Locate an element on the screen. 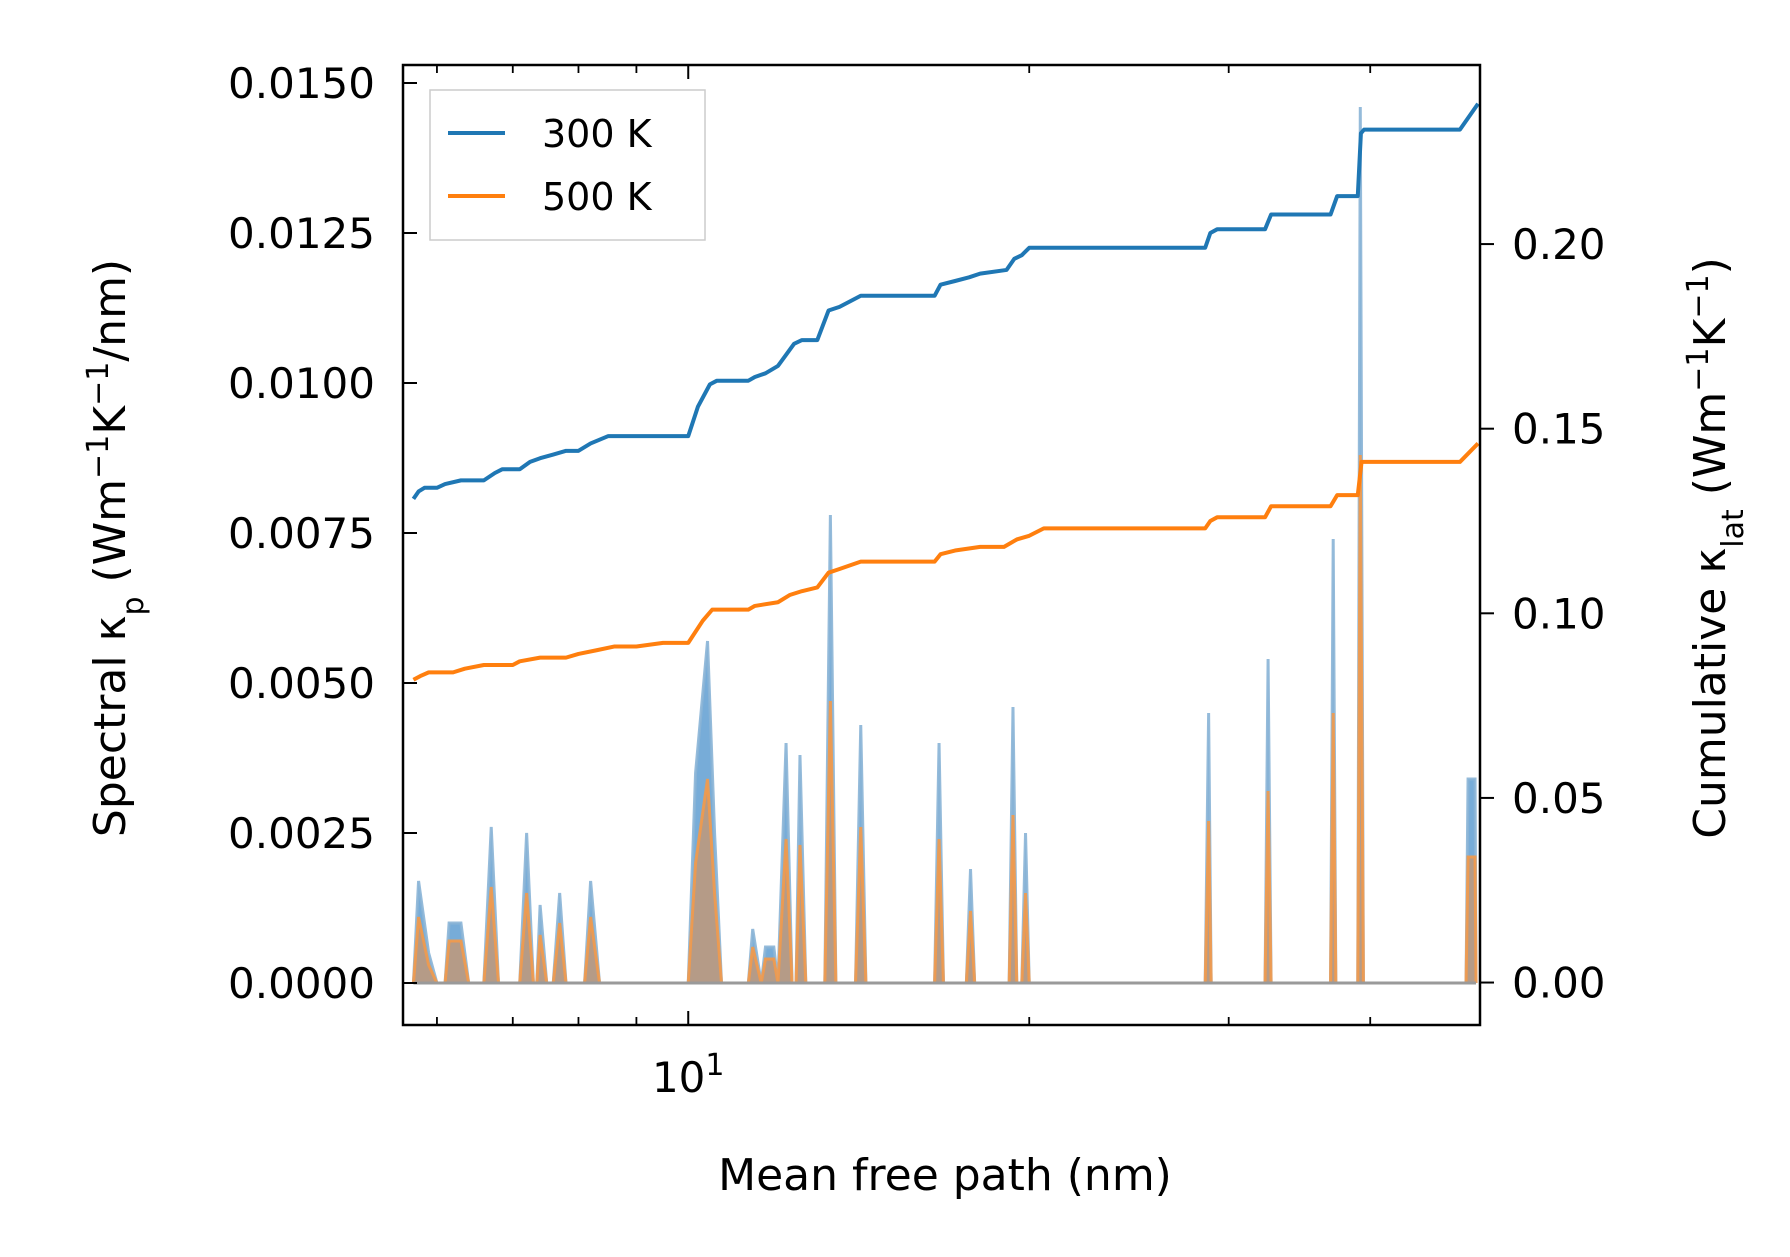 The image size is (1790, 1257). x-axis-title: Mean free path (nm) is located at coordinates (945, 1175).